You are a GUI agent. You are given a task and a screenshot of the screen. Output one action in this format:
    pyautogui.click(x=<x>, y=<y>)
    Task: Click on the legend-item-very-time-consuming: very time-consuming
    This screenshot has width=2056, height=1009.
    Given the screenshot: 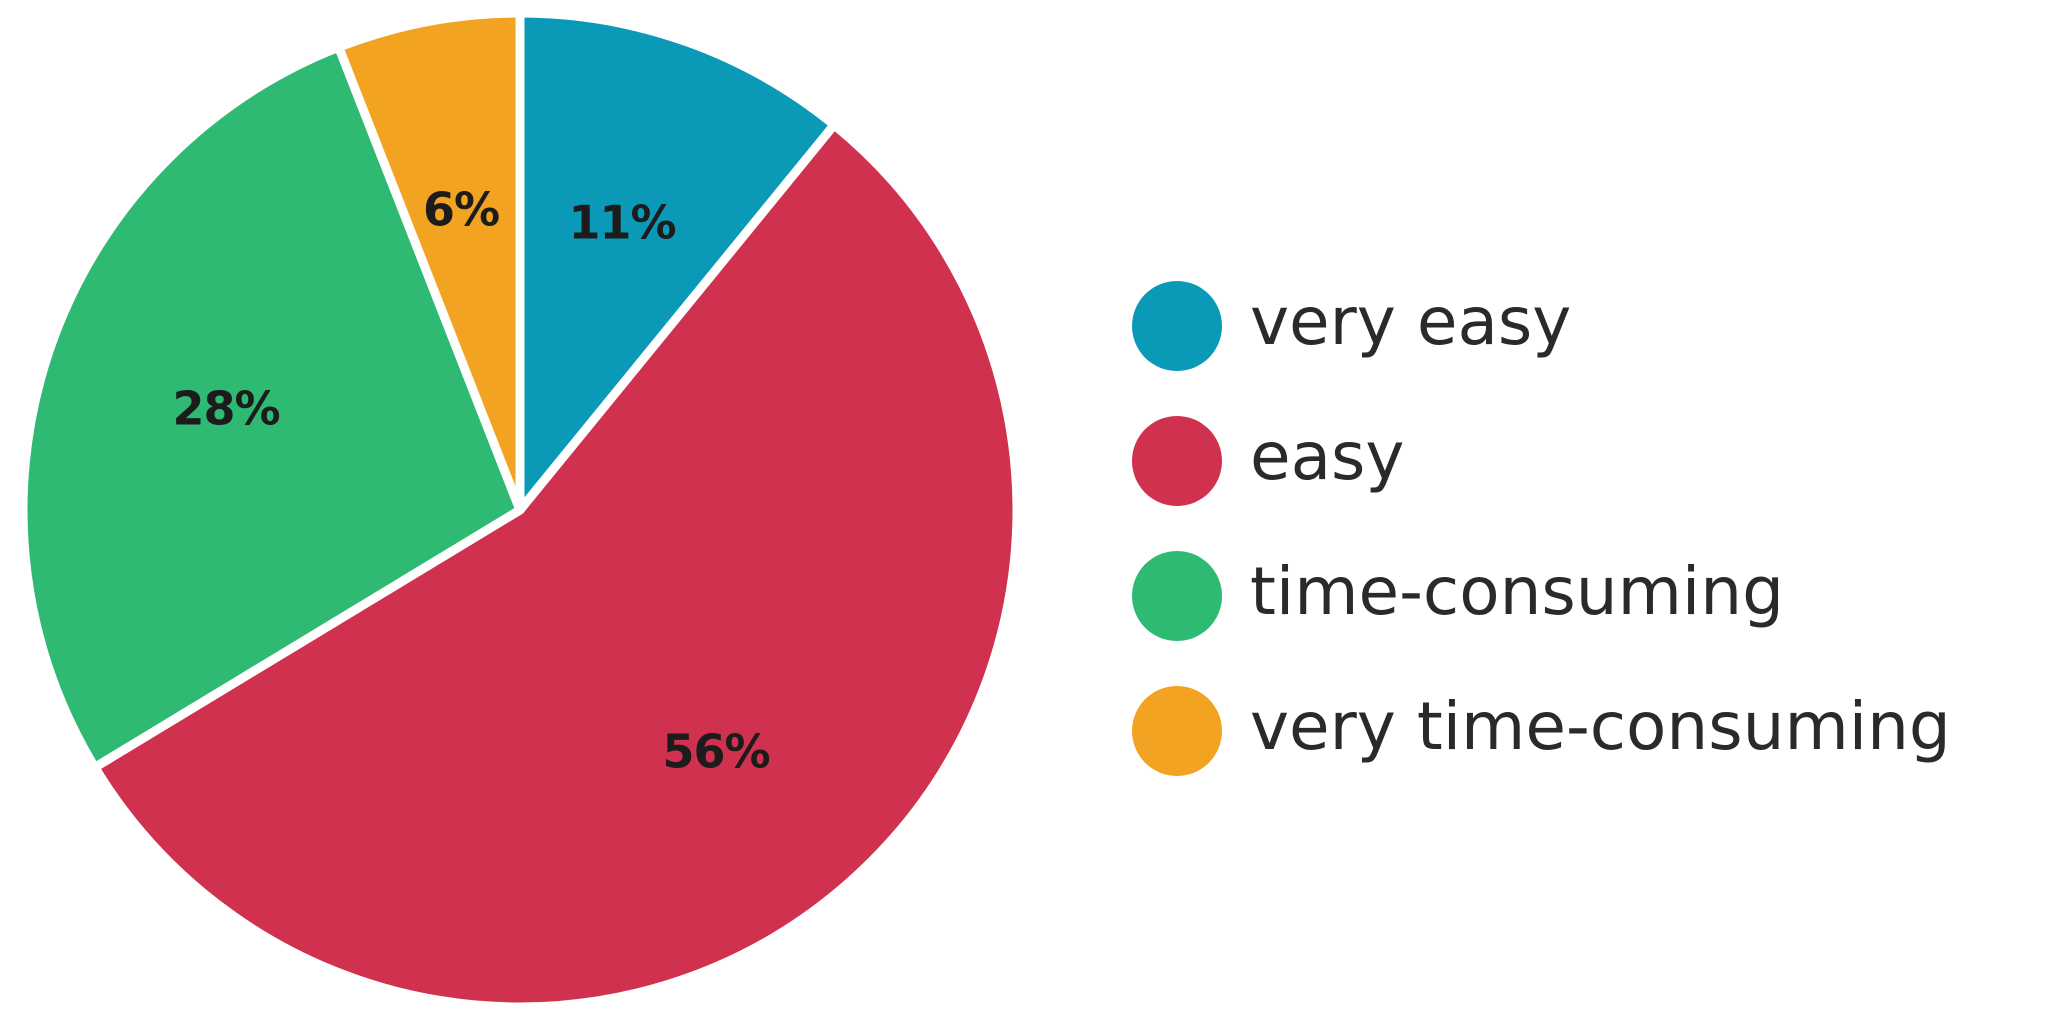 What is the action you would take?
    pyautogui.click(x=1541, y=731)
    